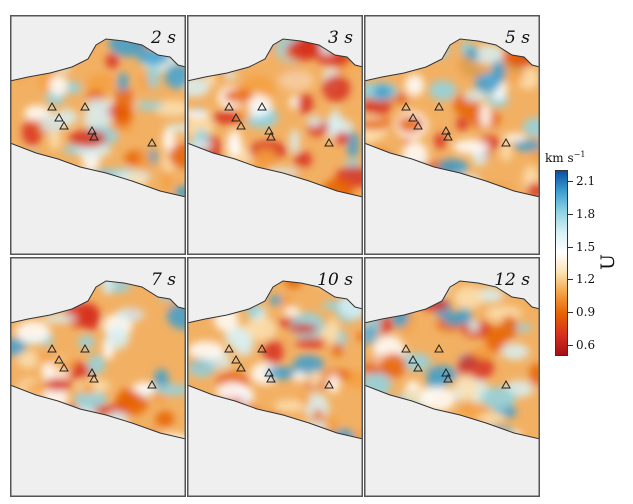  I want to click on colorbar-variable-label: U, so click(608, 262).